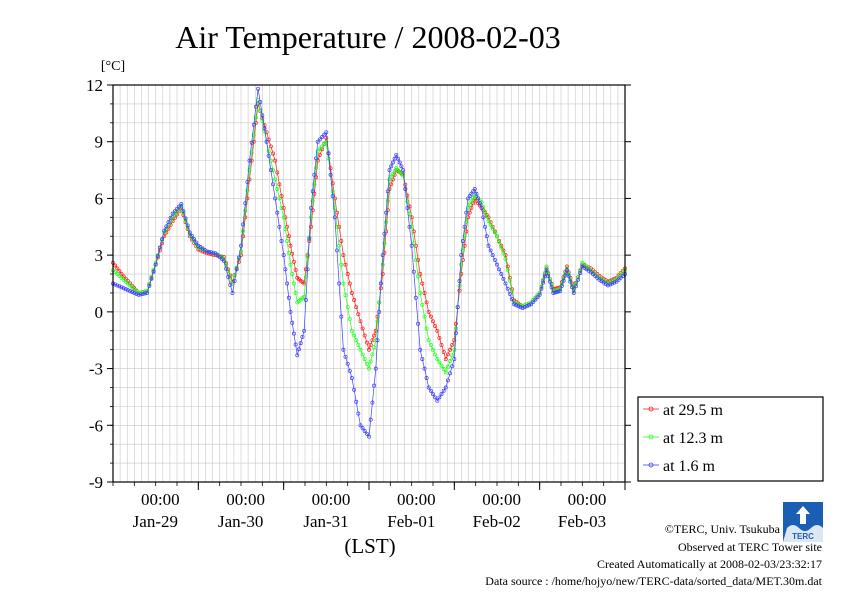 The width and height of the screenshot is (842, 595). Describe the element at coordinates (693, 438) in the screenshot. I see `legend-label: at 12.3 m` at that location.